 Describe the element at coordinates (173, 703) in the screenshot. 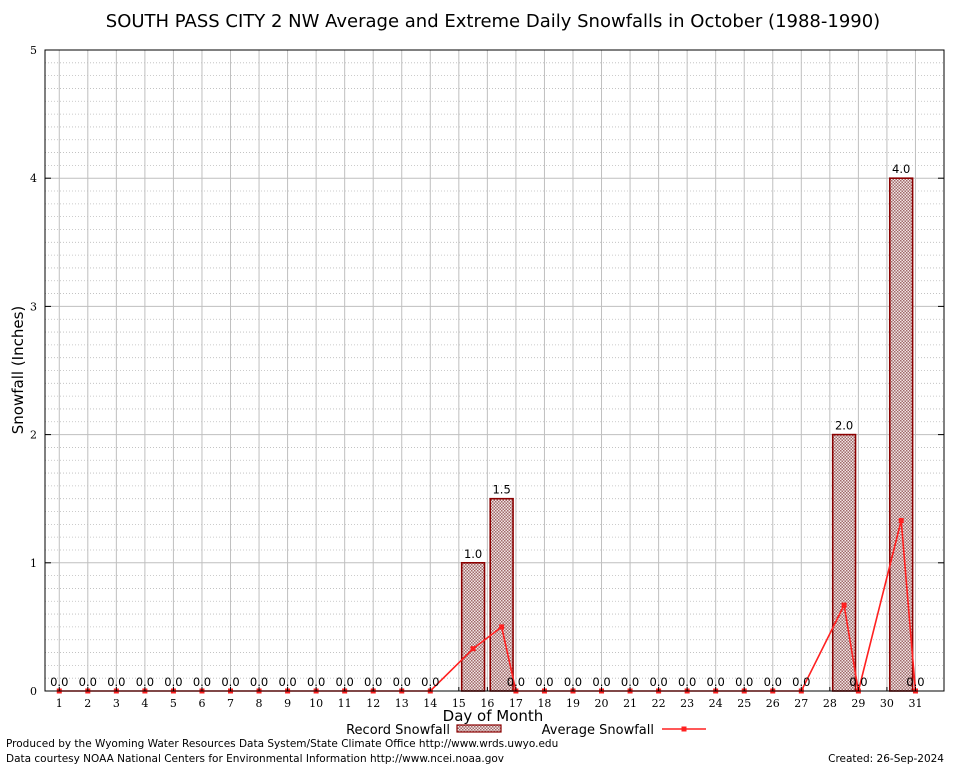

I see `x-tick-label: 5` at that location.